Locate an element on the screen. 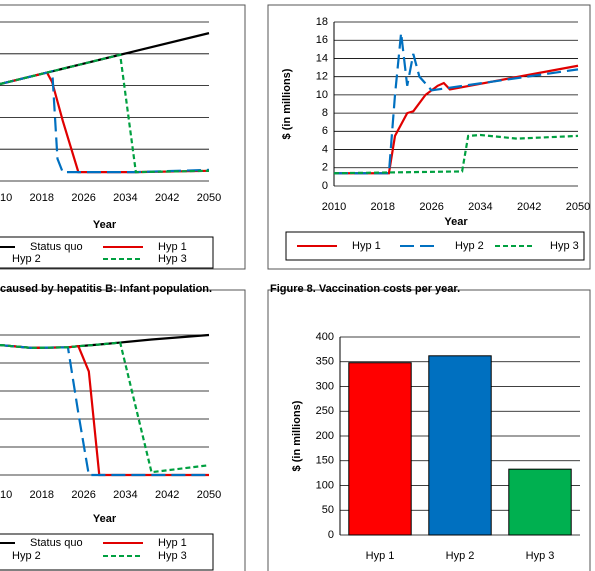 The width and height of the screenshot is (595, 571). x-tick-label: Hyp 3 is located at coordinates (540, 556).